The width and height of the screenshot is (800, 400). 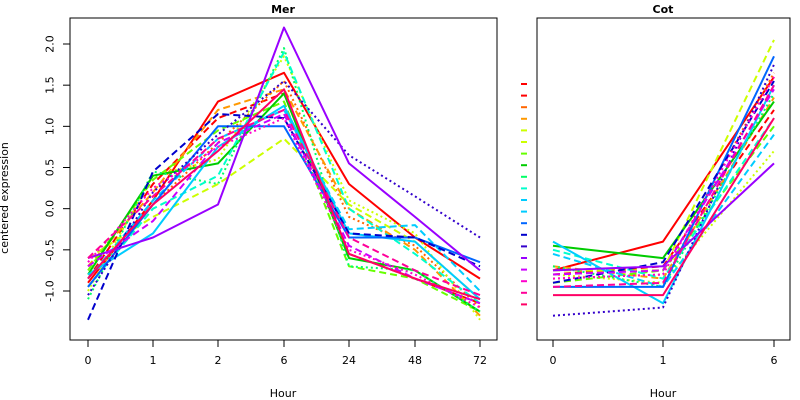 What do you see at coordinates (480, 360) in the screenshot?
I see `panel-mer-x-tick-label: 72` at bounding box center [480, 360].